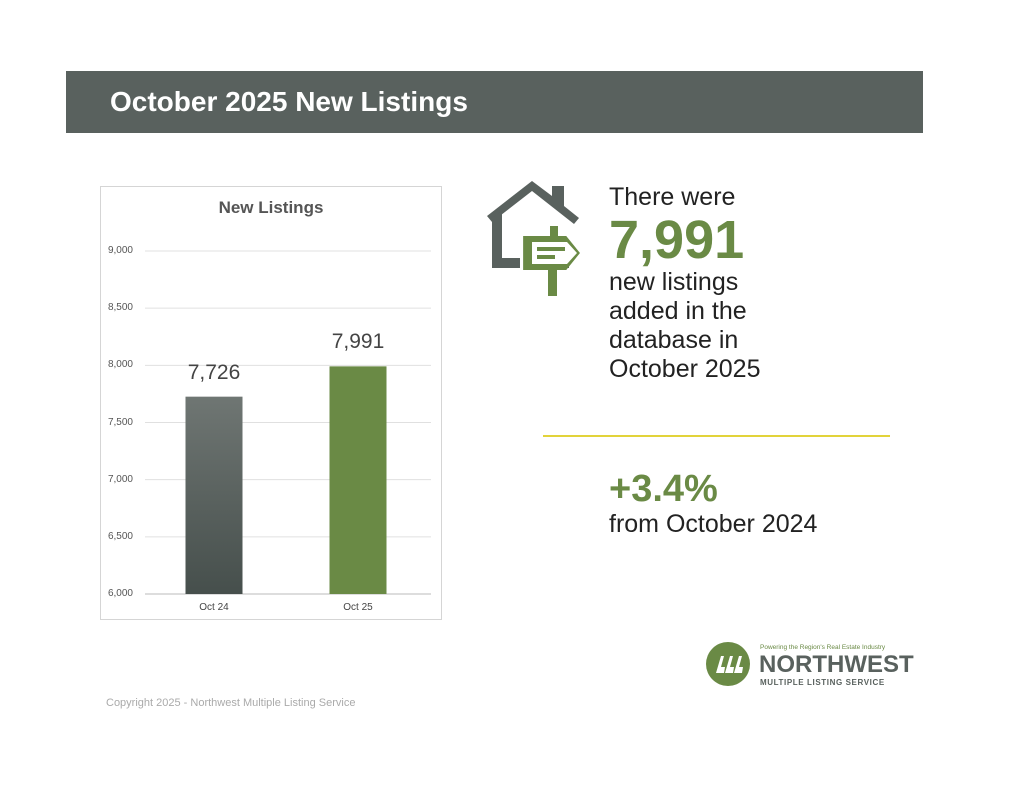 This screenshot has height=791, width=1024. I want to click on house-sign-icon, so click(533, 238).